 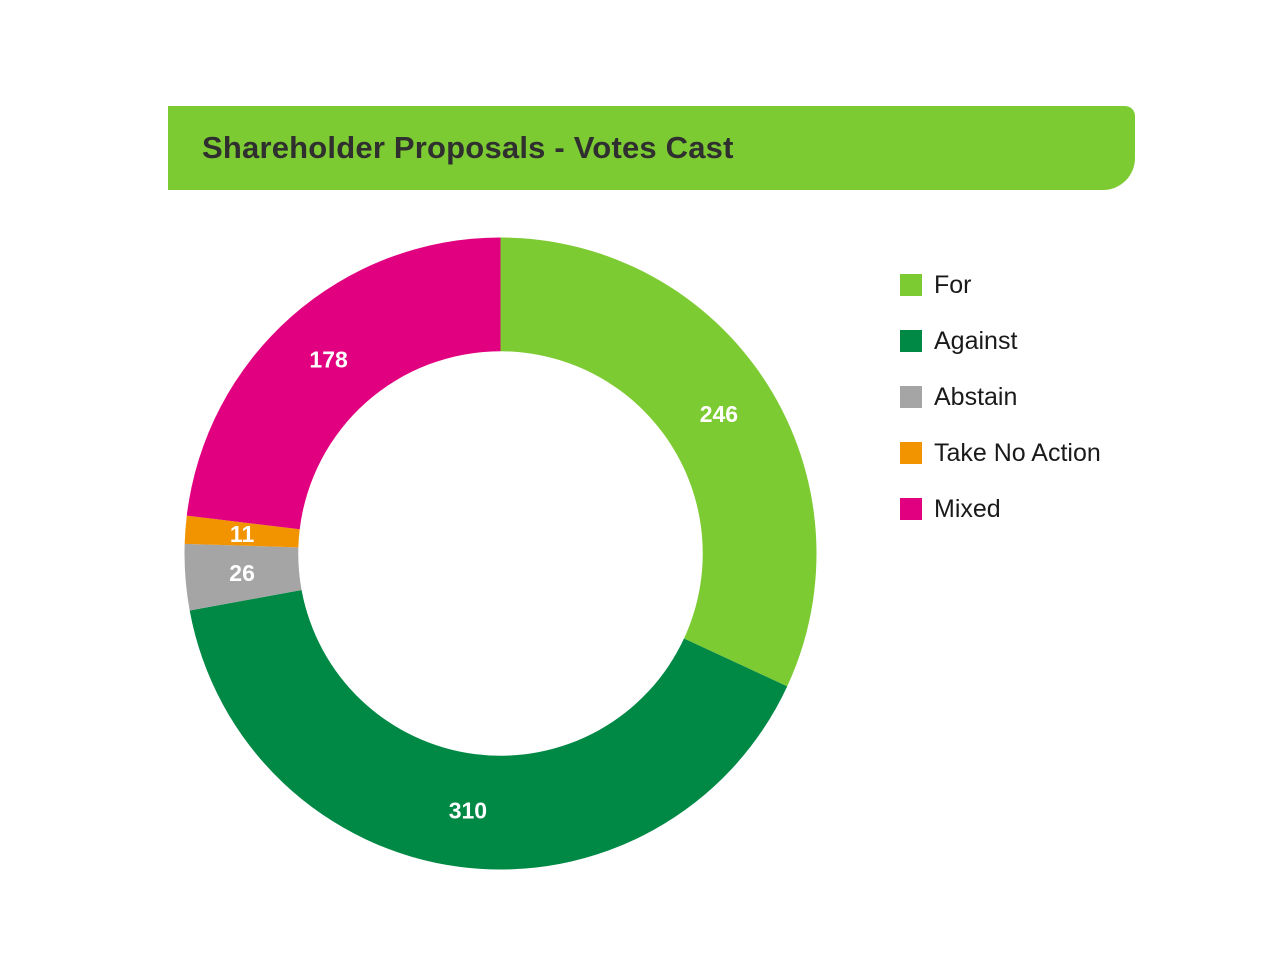 I want to click on legend-item-take-no-action: Take No Action, so click(x=1000, y=453).